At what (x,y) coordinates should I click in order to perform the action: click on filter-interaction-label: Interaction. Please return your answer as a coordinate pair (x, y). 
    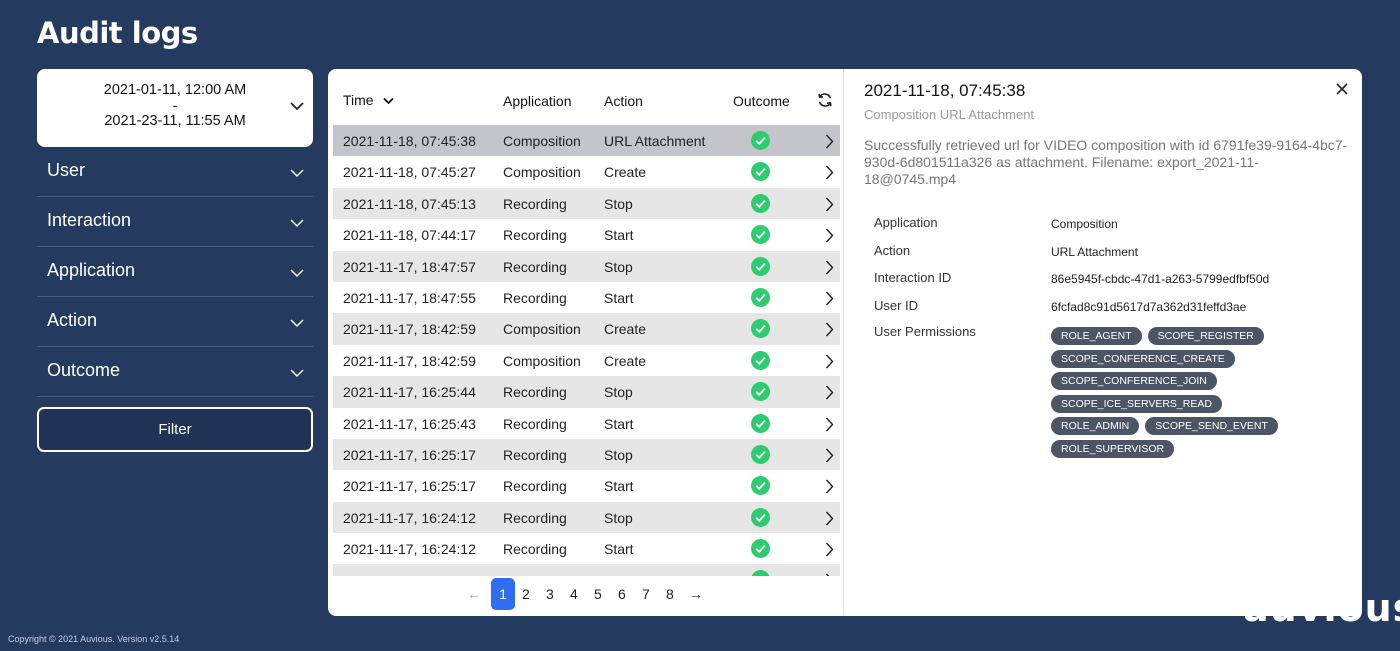
    Looking at the image, I should click on (89, 220).